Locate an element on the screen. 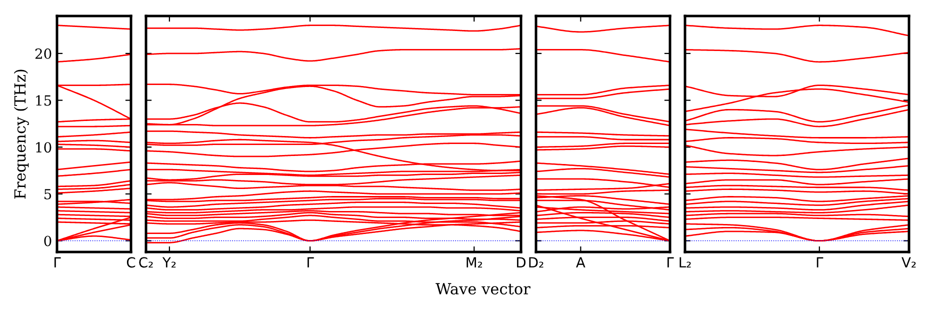  y-tick-label: 20 is located at coordinates (43, 53).